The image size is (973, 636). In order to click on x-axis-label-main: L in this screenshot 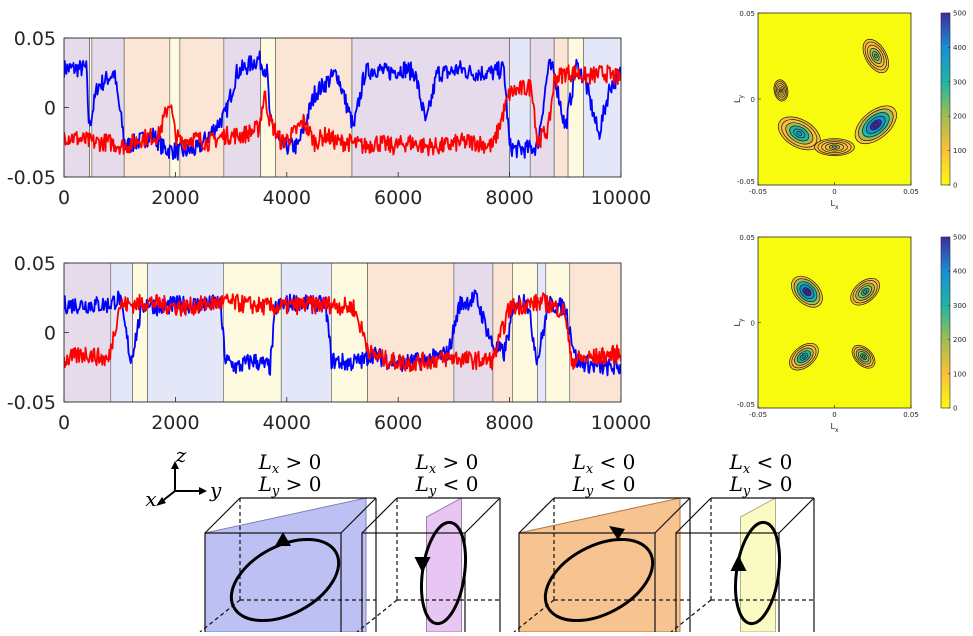, I will do `click(832, 426)`.